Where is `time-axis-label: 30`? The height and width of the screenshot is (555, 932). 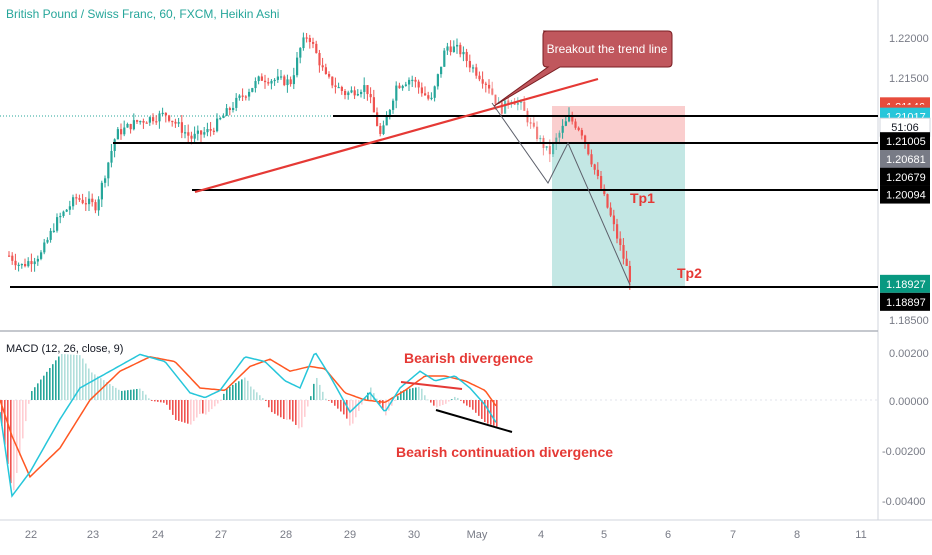
time-axis-label: 30 is located at coordinates (414, 535).